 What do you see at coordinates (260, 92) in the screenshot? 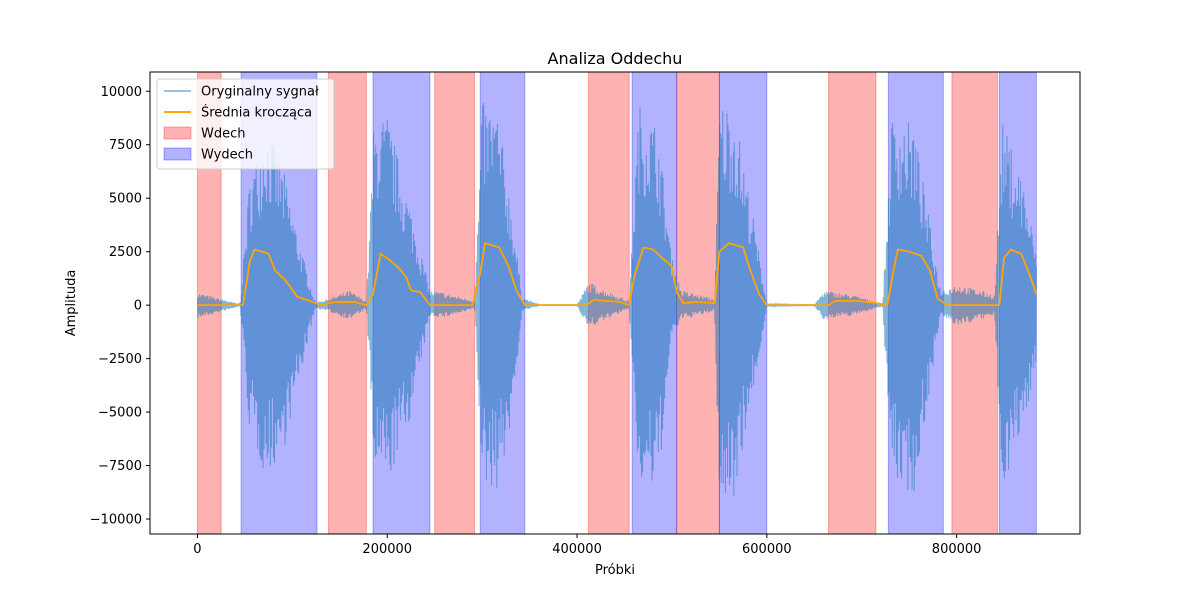
I see `legend-label: Oryginalny sygnał` at bounding box center [260, 92].